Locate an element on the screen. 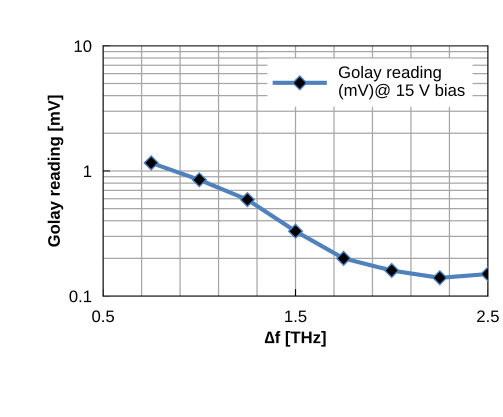  y-tick-label: 1 is located at coordinates (88, 172).